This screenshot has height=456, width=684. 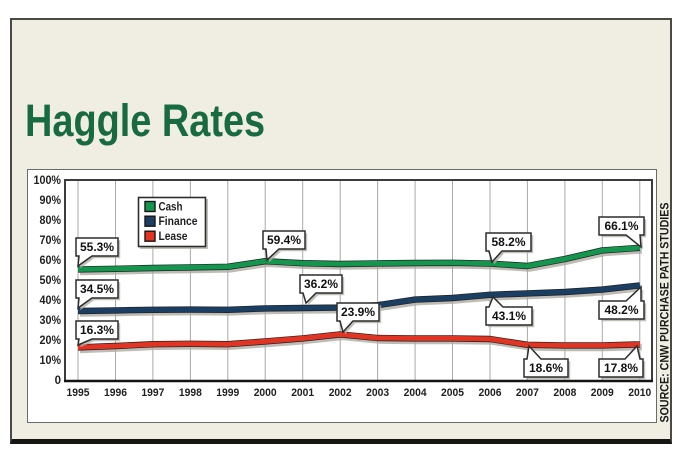 What do you see at coordinates (51, 361) in the screenshot?
I see `svg-text: 10%` at bounding box center [51, 361].